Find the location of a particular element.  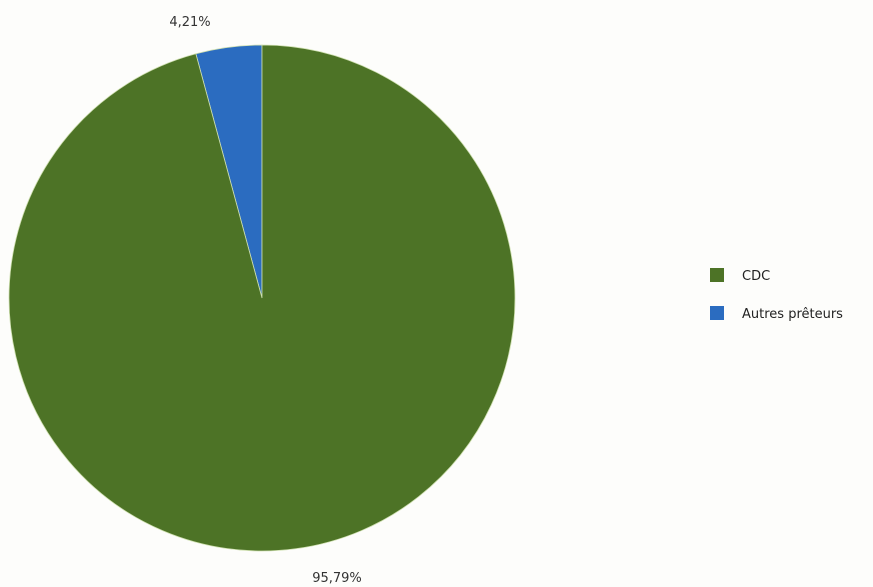

legend-swatch-autres-preteurs is located at coordinates (717, 313).